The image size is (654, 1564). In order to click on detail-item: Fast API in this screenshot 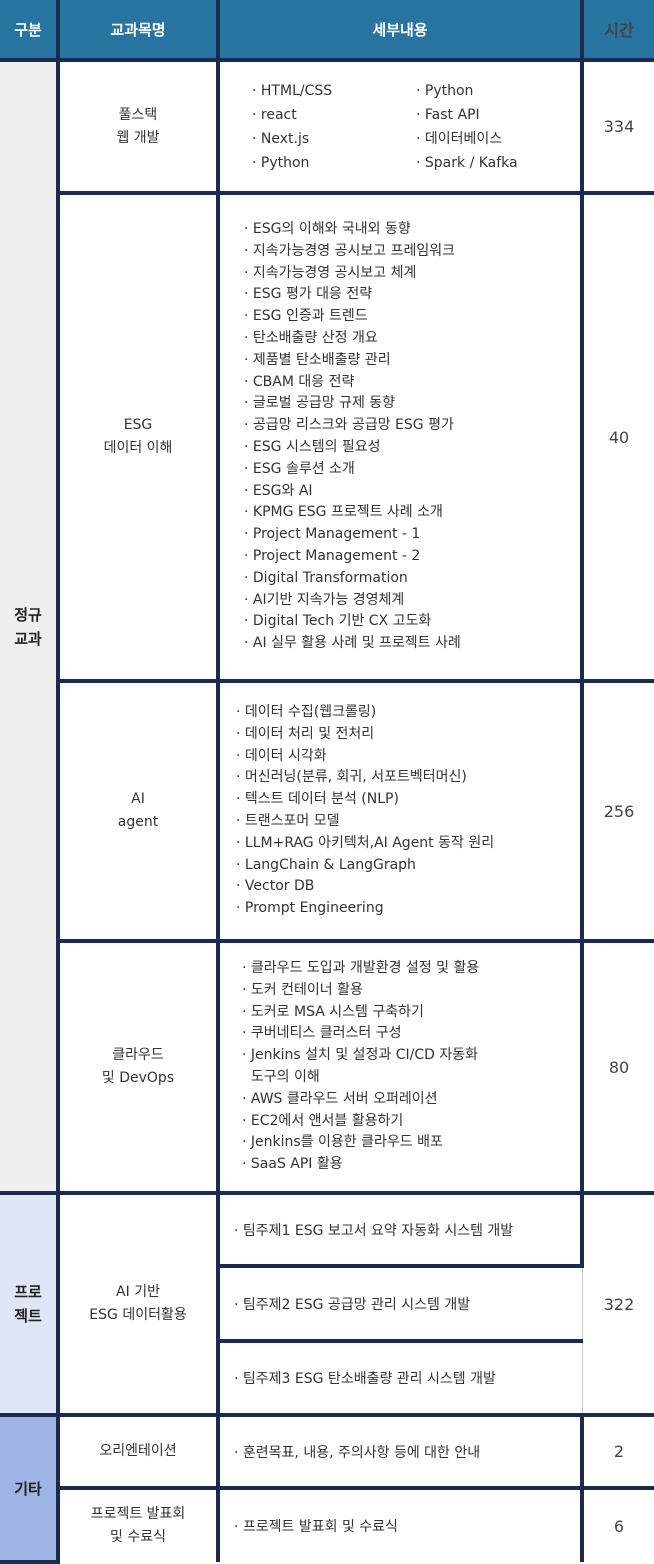, I will do `click(498, 115)`.